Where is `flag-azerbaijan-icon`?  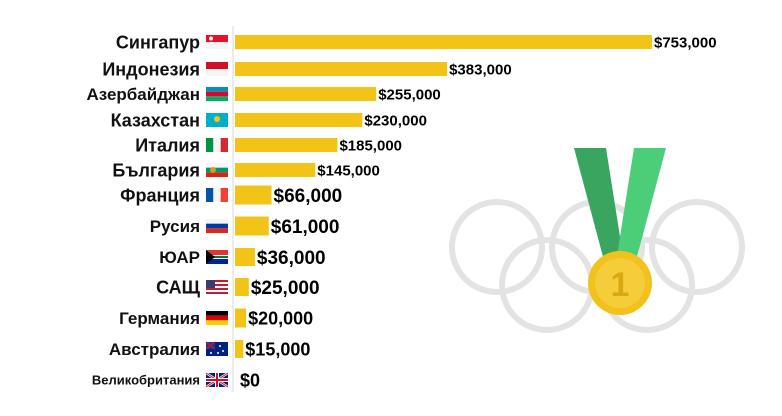
flag-azerbaijan-icon is located at coordinates (217, 94).